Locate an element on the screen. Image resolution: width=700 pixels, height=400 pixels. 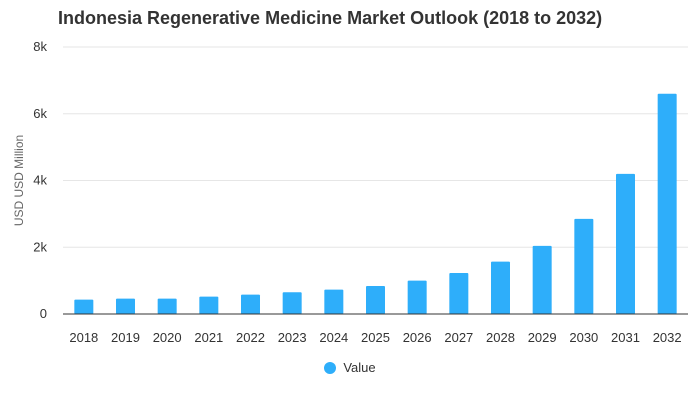
x-tick-label: 2027 is located at coordinates (458, 337).